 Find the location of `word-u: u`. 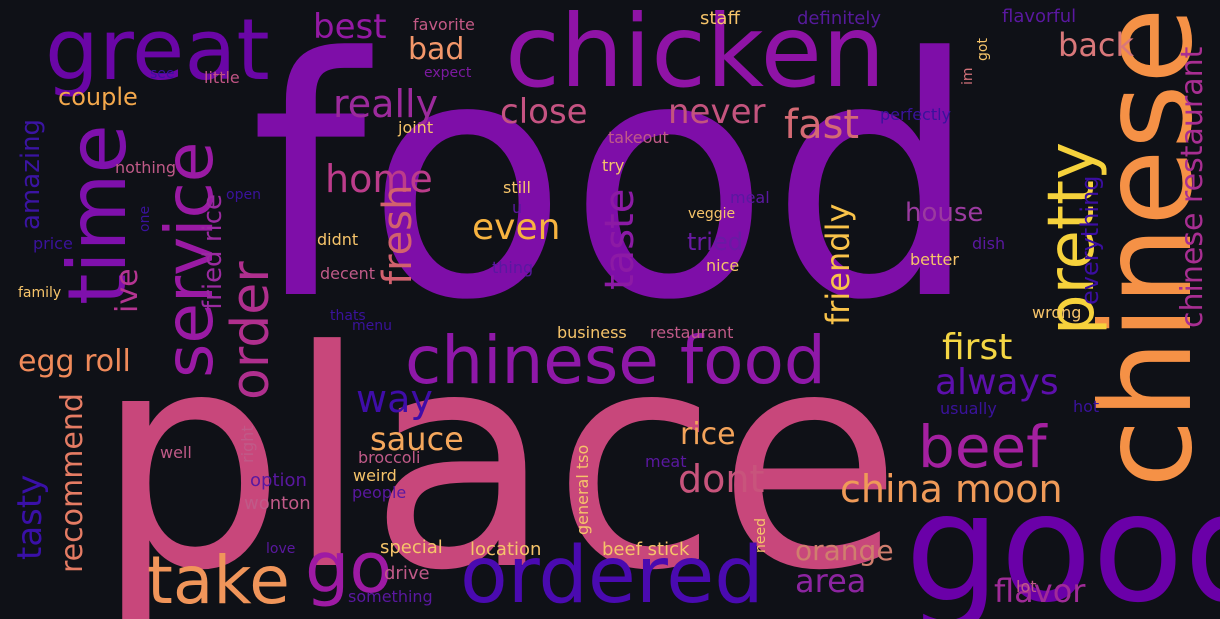

word-u: u is located at coordinates (517, 207).